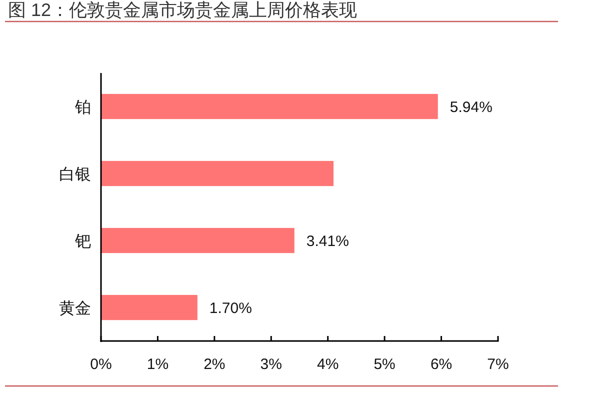 The image size is (600, 400). What do you see at coordinates (328, 364) in the screenshot?
I see `x-tick-label: 4%` at bounding box center [328, 364].